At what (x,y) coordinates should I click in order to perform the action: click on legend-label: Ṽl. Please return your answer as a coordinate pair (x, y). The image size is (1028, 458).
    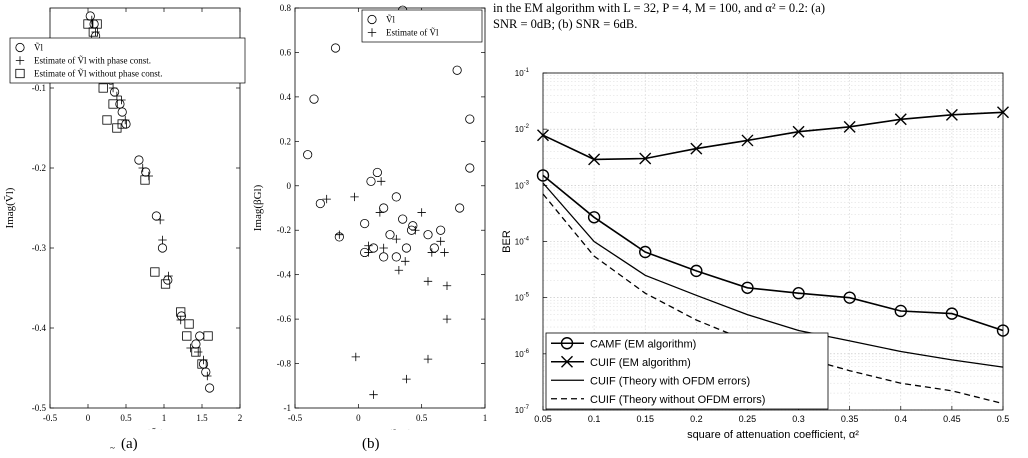
    Looking at the image, I should click on (38, 48).